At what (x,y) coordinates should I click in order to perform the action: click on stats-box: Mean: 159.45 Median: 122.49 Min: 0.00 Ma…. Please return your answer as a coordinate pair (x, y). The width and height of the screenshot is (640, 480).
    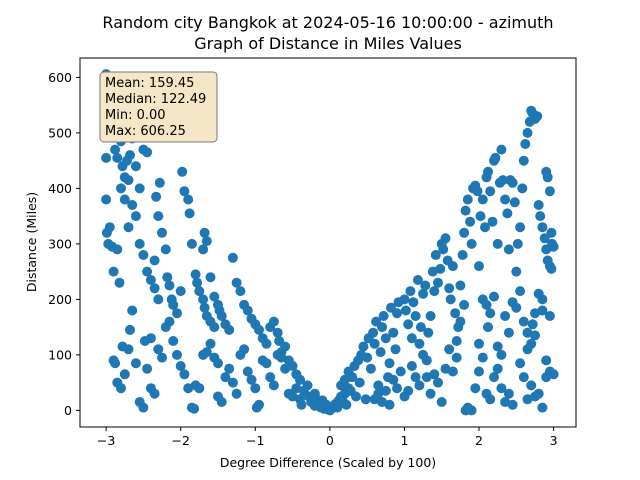
    Looking at the image, I should click on (158, 107).